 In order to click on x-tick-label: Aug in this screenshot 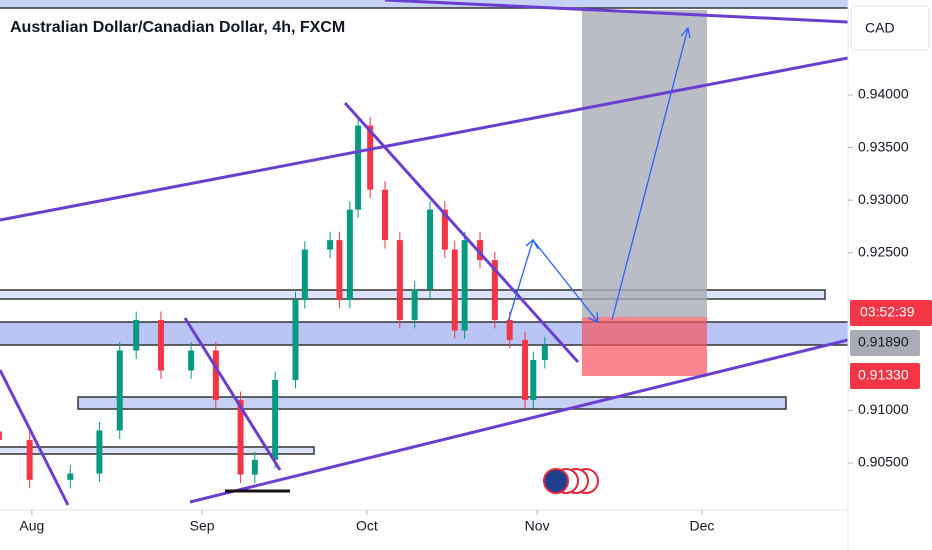, I will do `click(31, 526)`.